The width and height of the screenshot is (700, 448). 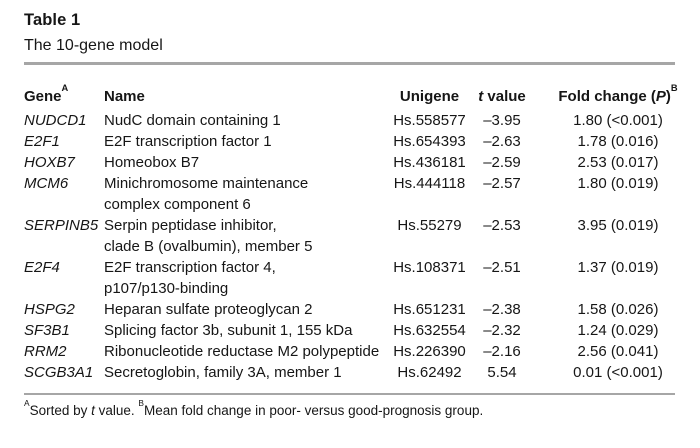 What do you see at coordinates (618, 267) in the screenshot?
I see `fold-change-cell: 1.37 (0.019)` at bounding box center [618, 267].